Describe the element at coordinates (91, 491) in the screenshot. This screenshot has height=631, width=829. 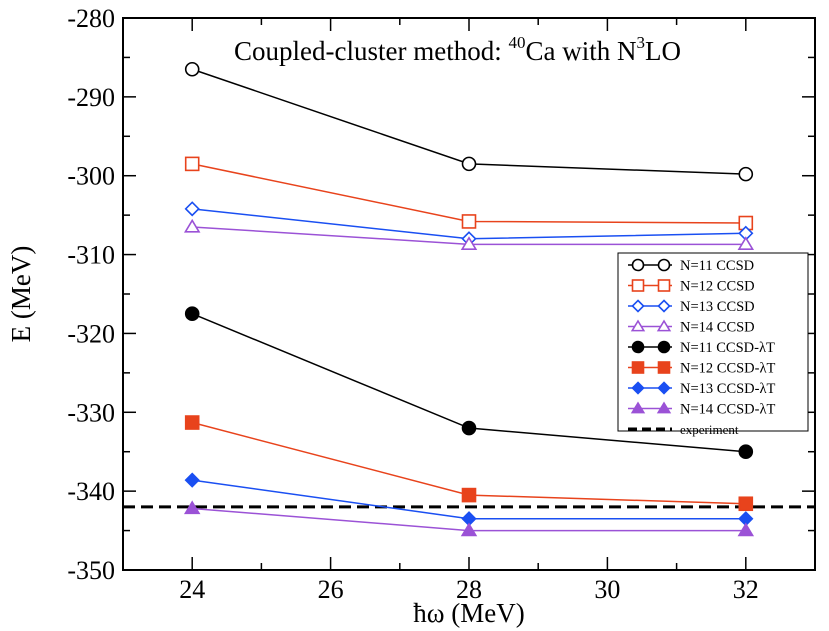
I see `y-tick-label: -340` at that location.